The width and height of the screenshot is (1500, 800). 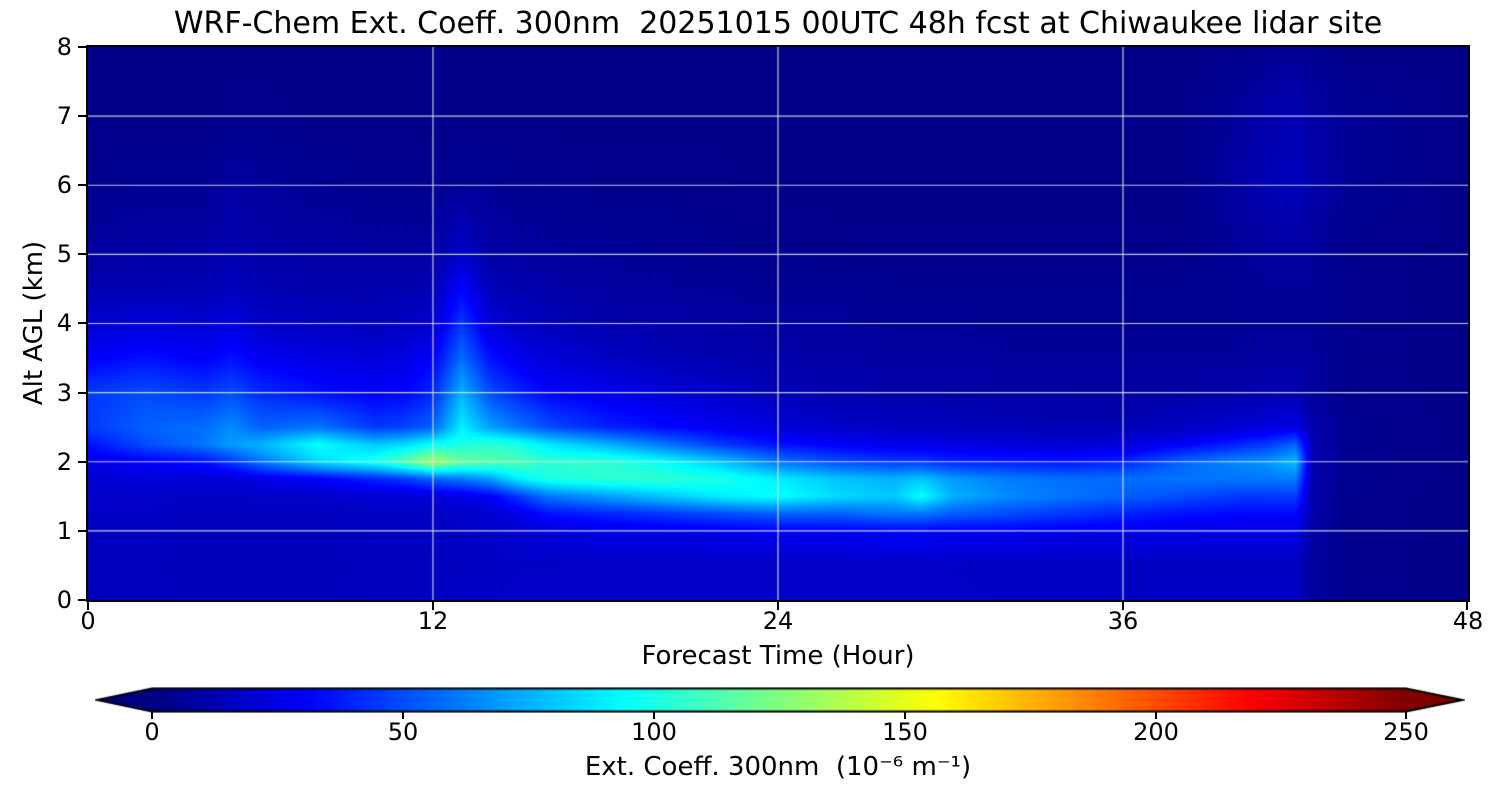 I want to click on colorbar-tick-label: 250, so click(x=1406, y=732).